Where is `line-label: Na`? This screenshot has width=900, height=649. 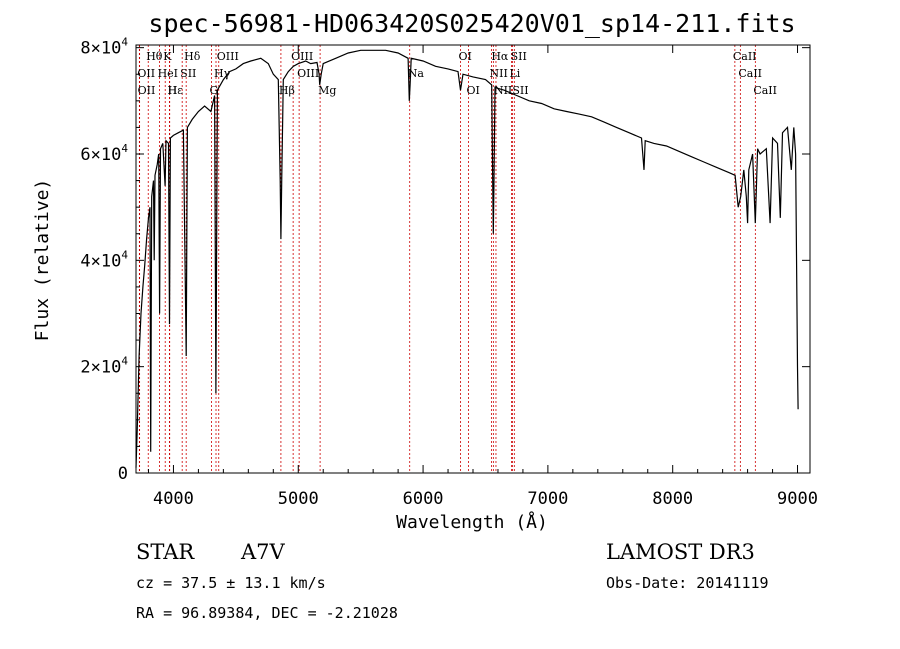 line-label: Na is located at coordinates (416, 73).